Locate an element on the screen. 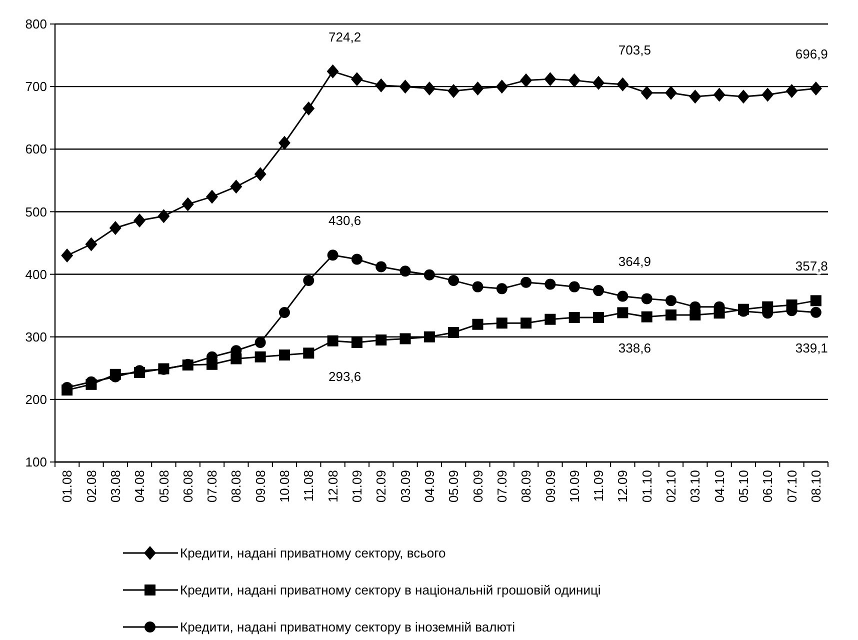 The image size is (858, 640). x-tick-label: 02.10 is located at coordinates (671, 486).